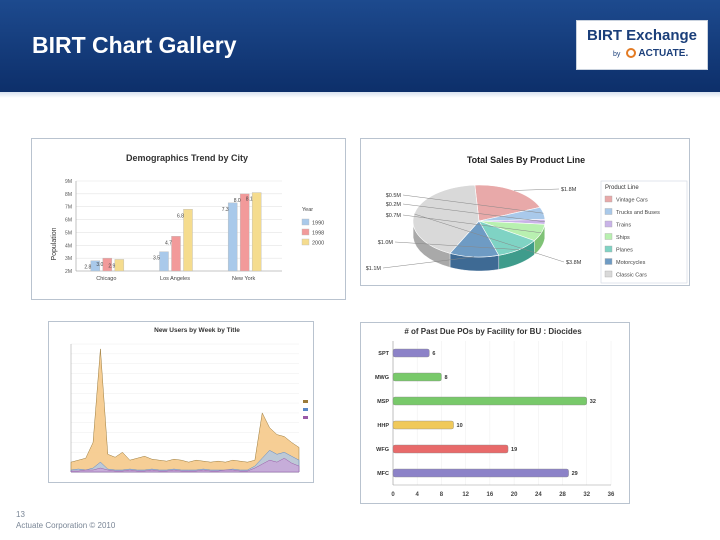 This screenshot has width=720, height=540. I want to click on pie-legend-label: Trains, so click(623, 226).